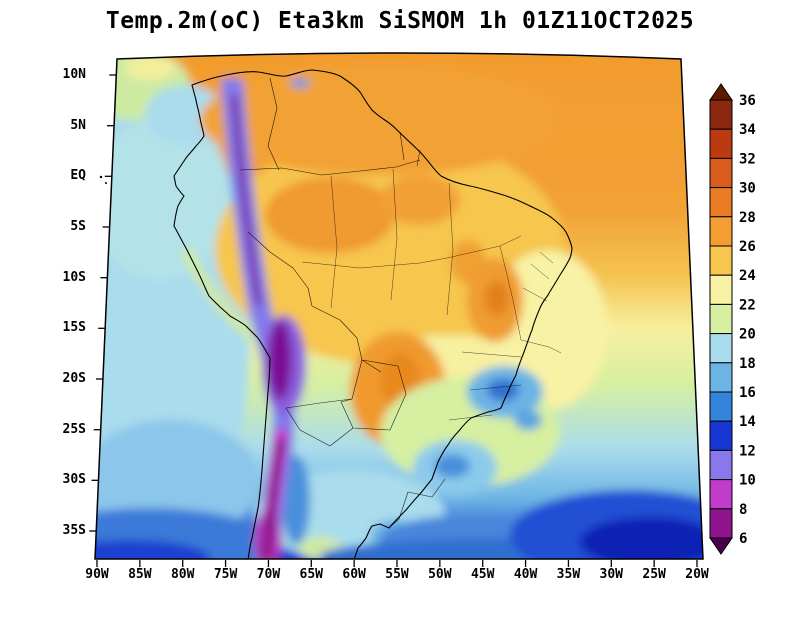 The width and height of the screenshot is (800, 618). Describe the element at coordinates (97, 574) in the screenshot. I see `lon-label: 90W` at that location.